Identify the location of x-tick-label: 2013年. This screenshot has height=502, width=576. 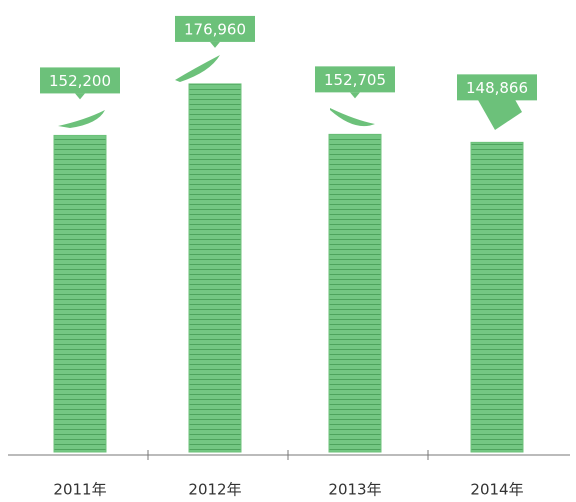
(354, 490).